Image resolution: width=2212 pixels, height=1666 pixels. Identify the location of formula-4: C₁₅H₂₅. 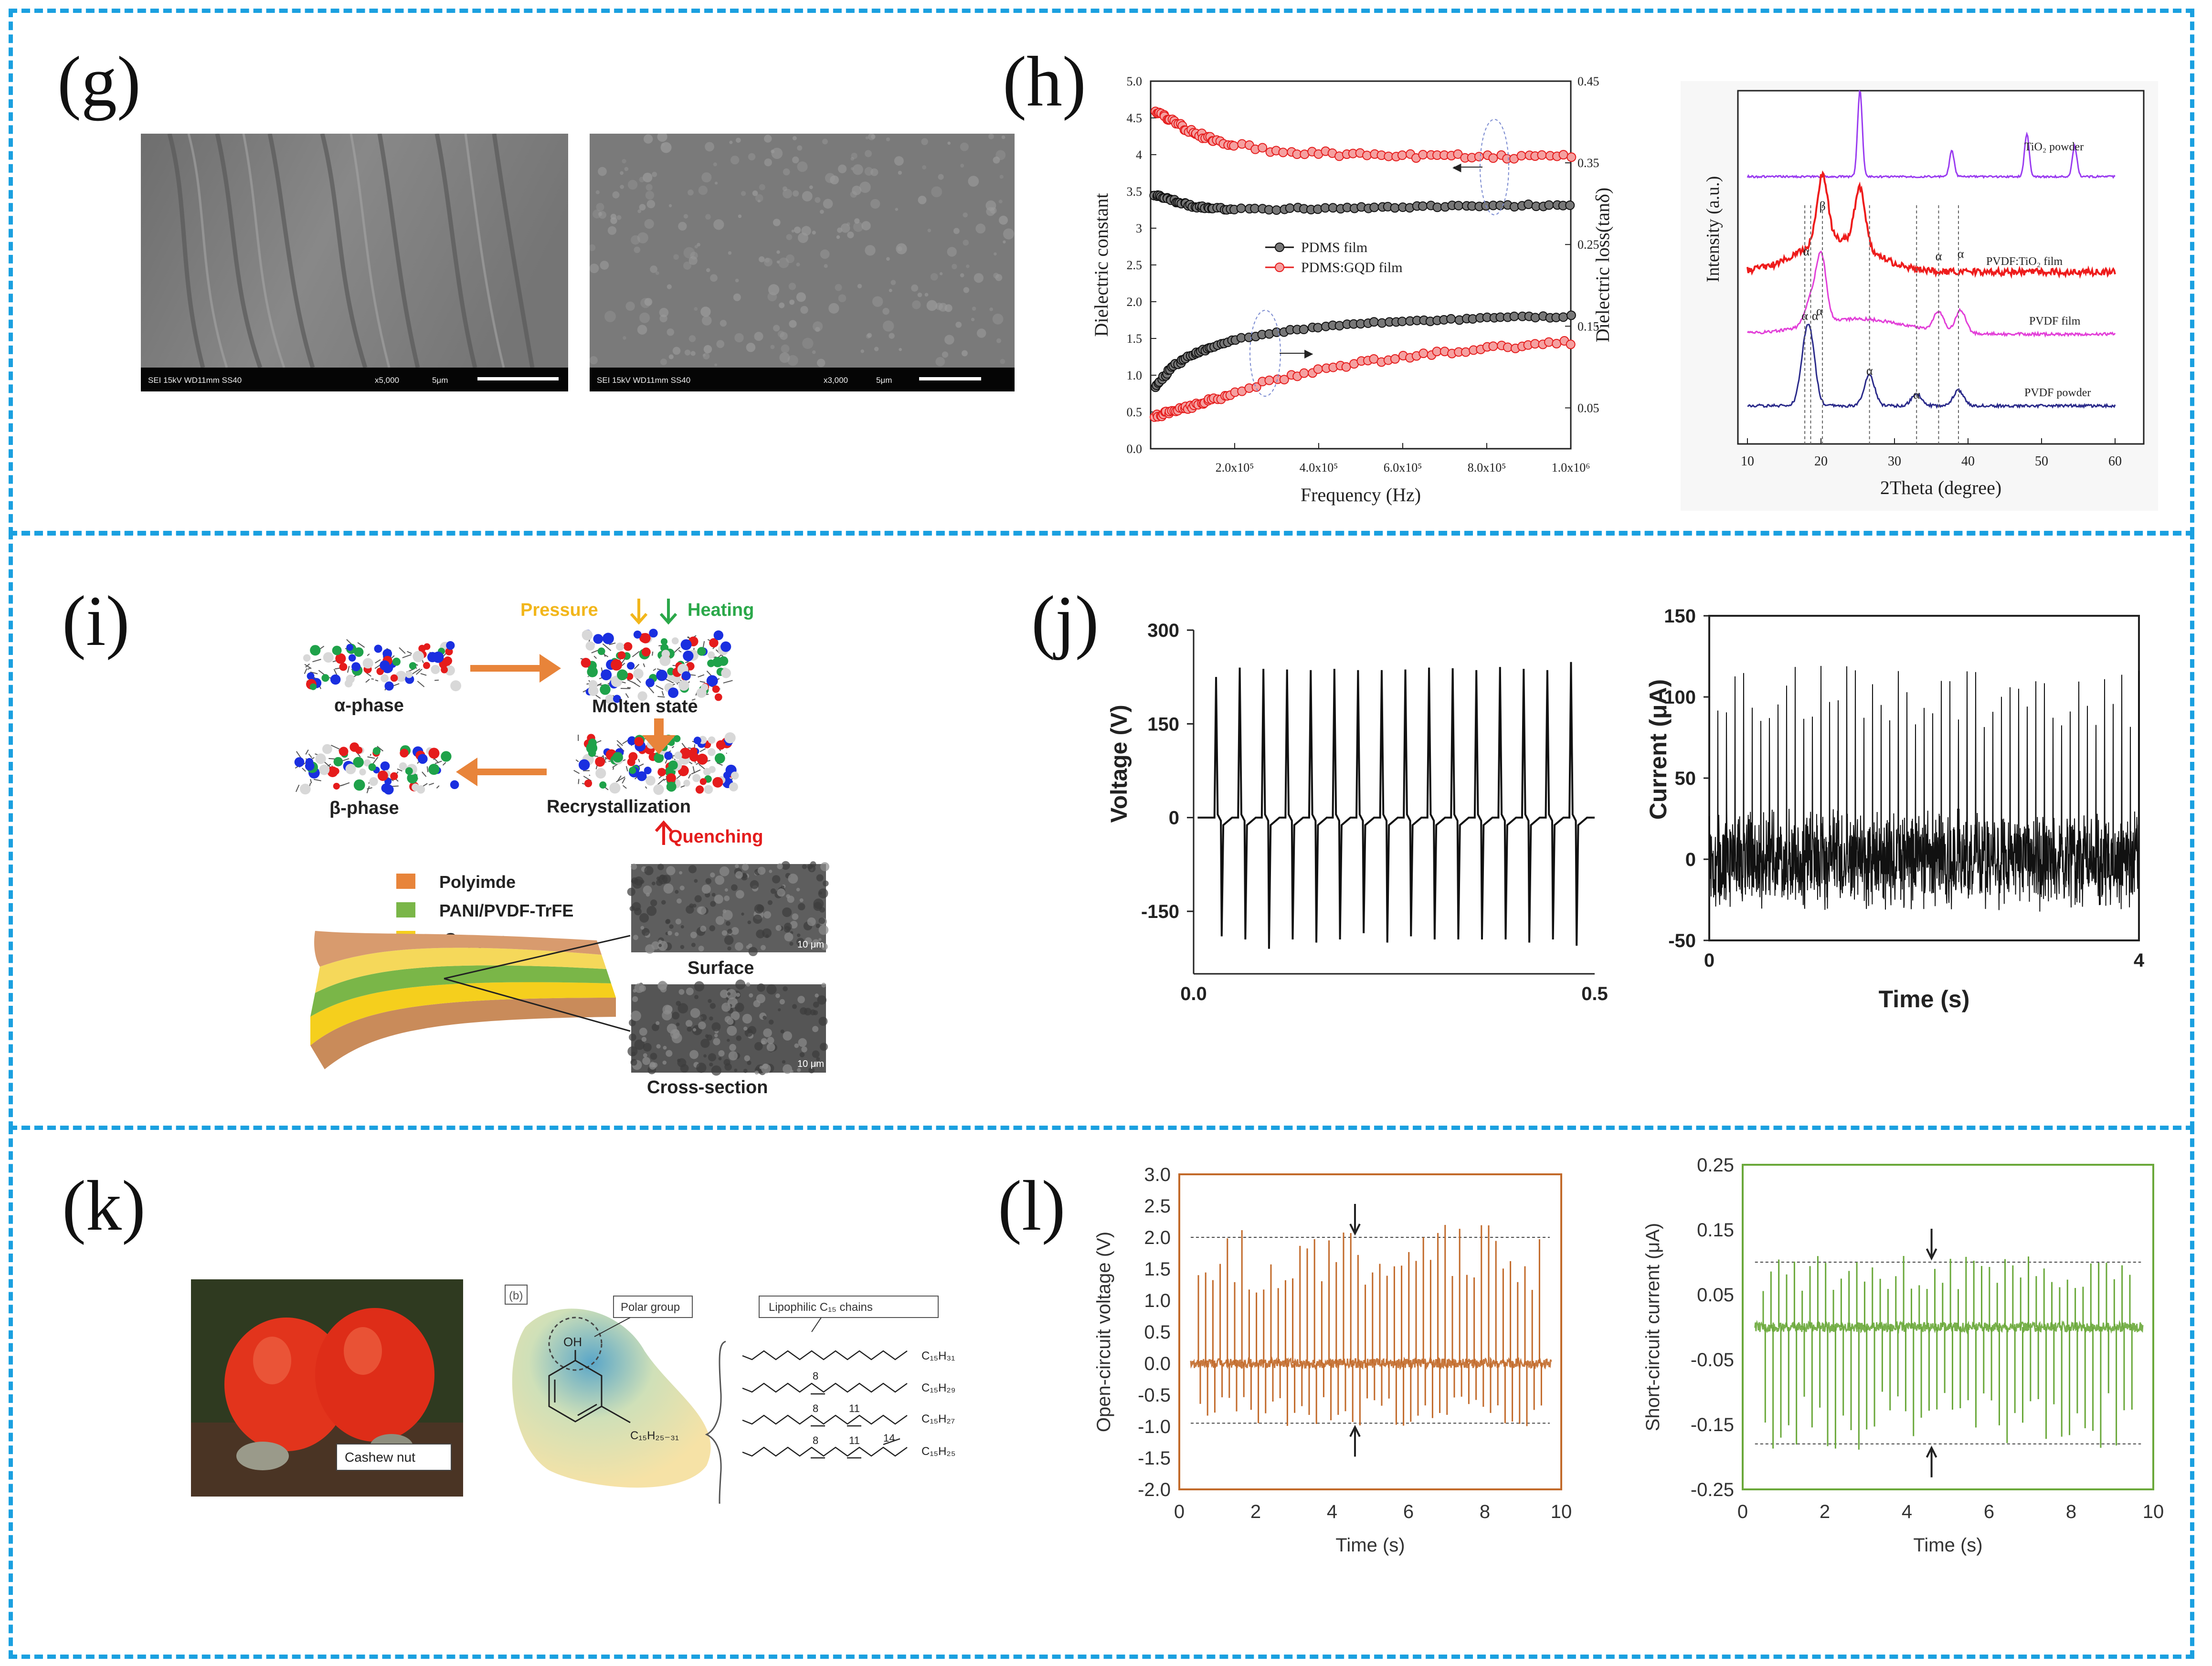
(938, 1452).